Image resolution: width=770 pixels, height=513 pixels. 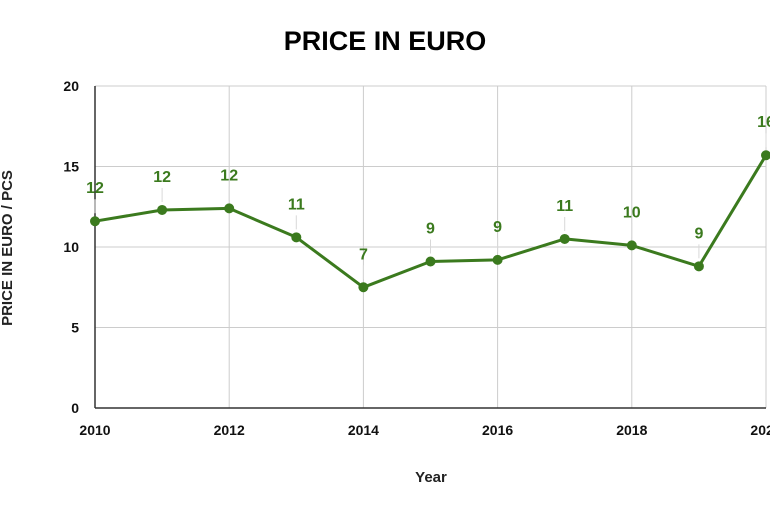 What do you see at coordinates (763, 122) in the screenshot?
I see `data-label: 16` at bounding box center [763, 122].